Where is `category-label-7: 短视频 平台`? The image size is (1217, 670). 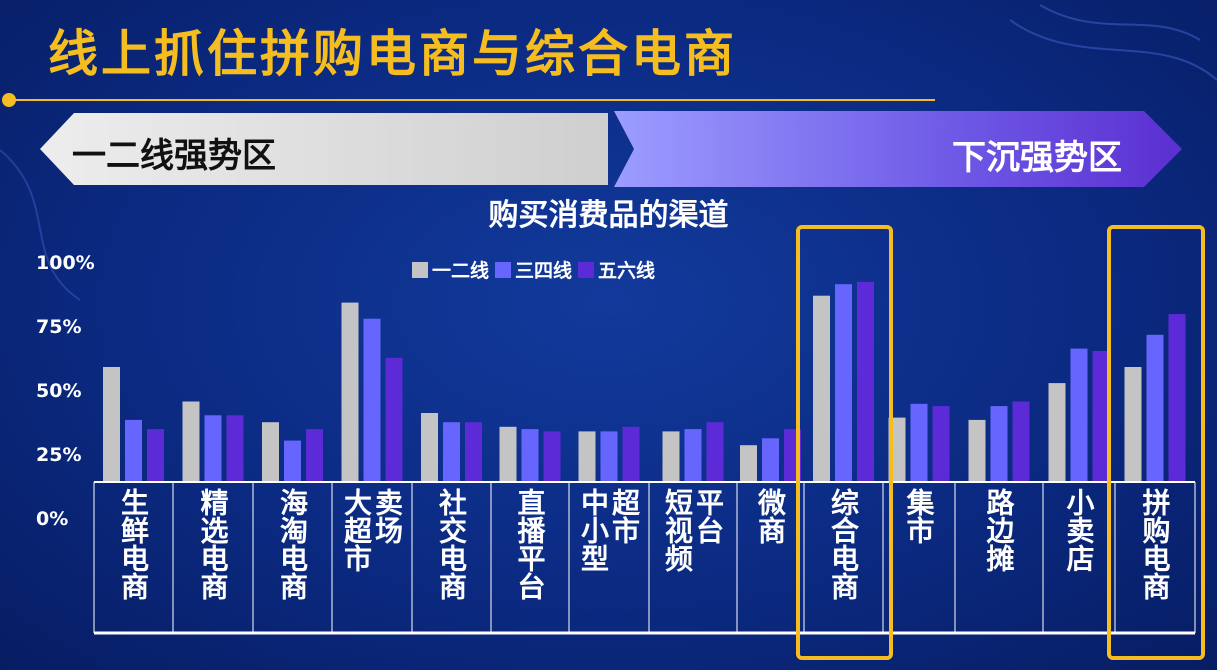
category-label-7: 短视频 平台 is located at coordinates (693, 558).